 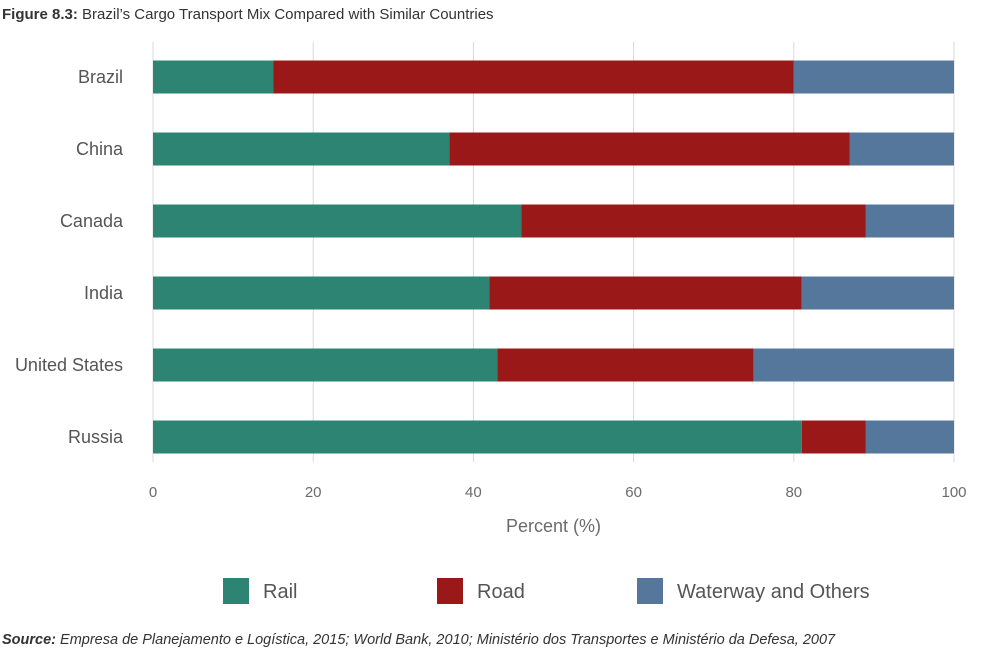 What do you see at coordinates (325, 365) in the screenshot?
I see `bar-united-states-rail` at bounding box center [325, 365].